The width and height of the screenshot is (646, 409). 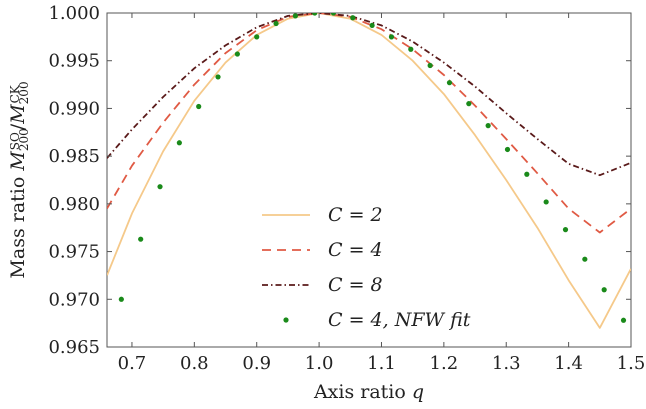 What do you see at coordinates (132, 363) in the screenshot?
I see `x-tick-label: 0.7` at bounding box center [132, 363].